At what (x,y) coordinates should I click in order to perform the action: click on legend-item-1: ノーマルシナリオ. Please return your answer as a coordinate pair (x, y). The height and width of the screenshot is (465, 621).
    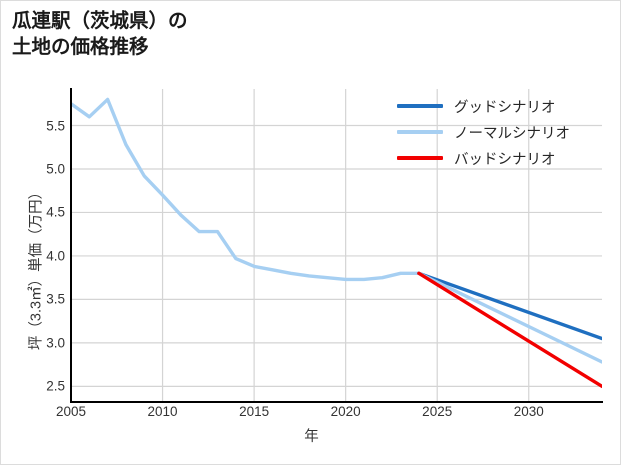
    Looking at the image, I should click on (504, 132).